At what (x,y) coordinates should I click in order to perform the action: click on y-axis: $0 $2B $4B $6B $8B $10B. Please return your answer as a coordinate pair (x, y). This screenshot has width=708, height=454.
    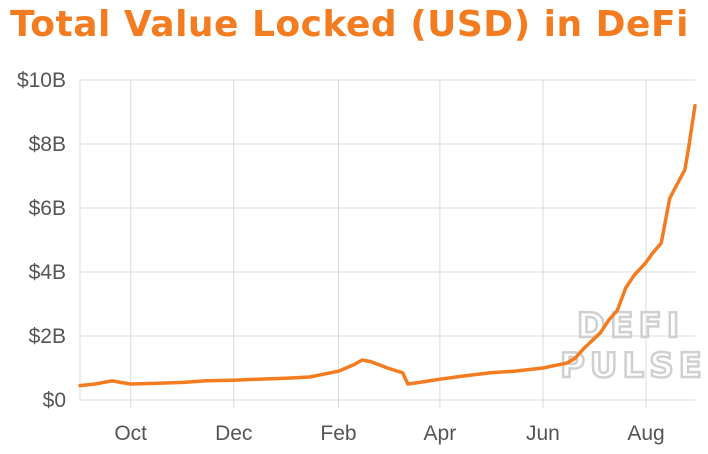
    Looking at the image, I should click on (41, 240).